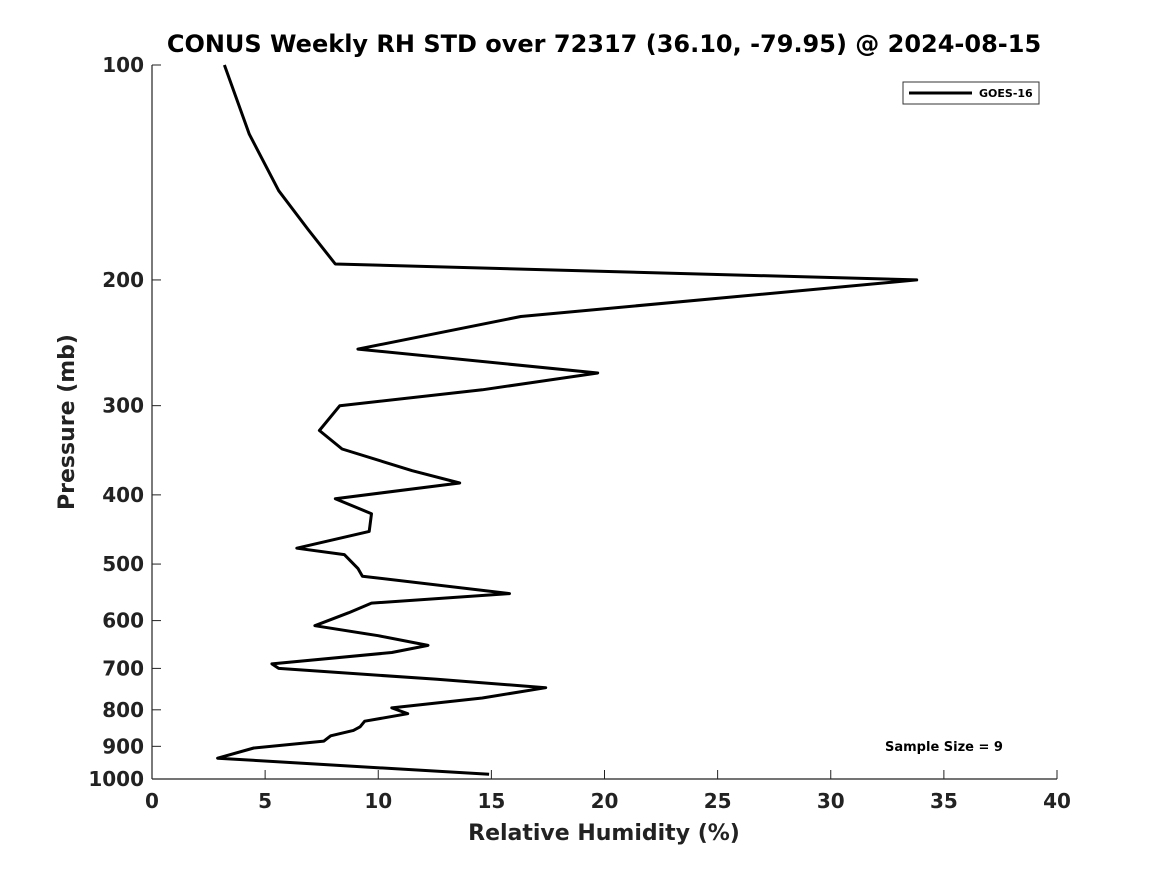 Image resolution: width=1167 pixels, height=875 pixels. What do you see at coordinates (116, 779) in the screenshot?
I see `y-tick-label: 1000` at bounding box center [116, 779].